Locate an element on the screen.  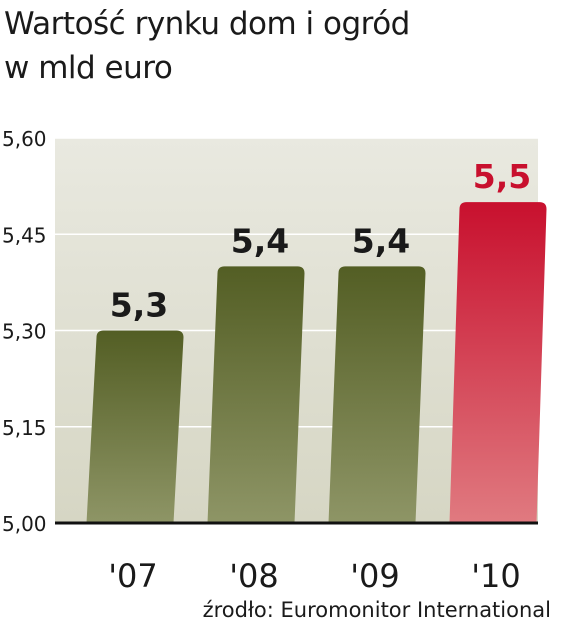
data-label: 5,3 is located at coordinates (139, 305).